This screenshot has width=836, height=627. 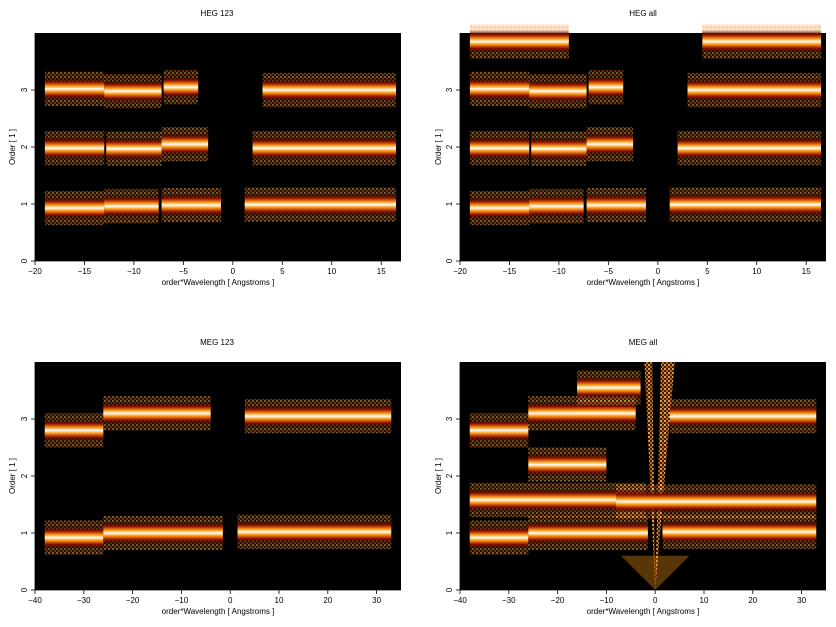 What do you see at coordinates (376, 600) in the screenshot?
I see `x-tick-label: 30` at bounding box center [376, 600].